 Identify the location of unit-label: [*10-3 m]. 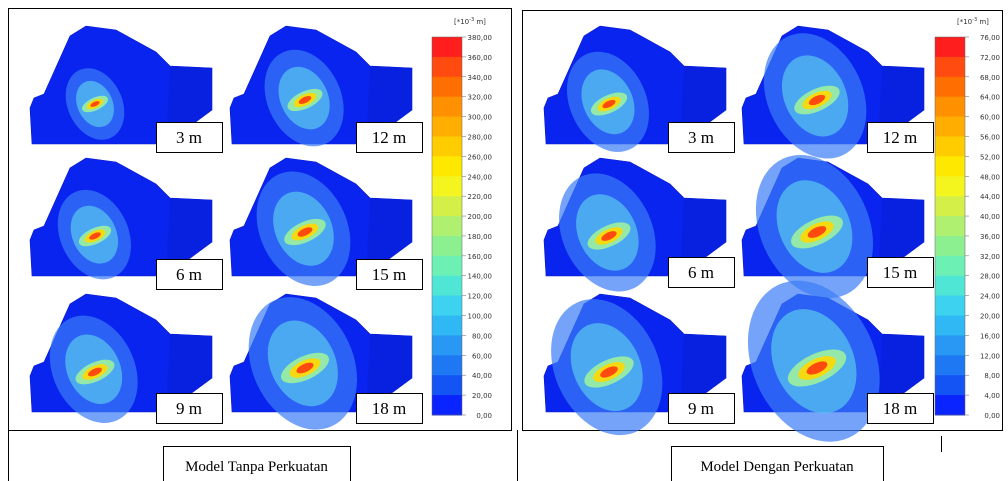
(470, 21).